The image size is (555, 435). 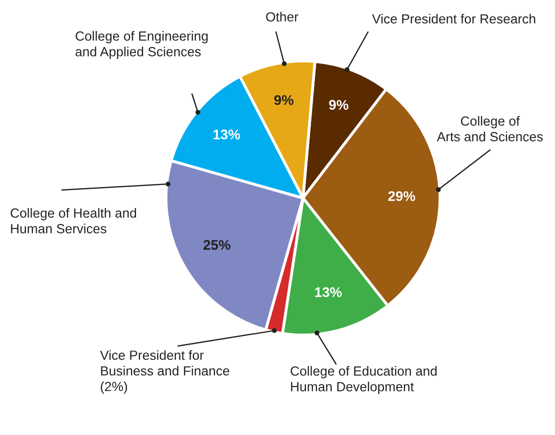 What do you see at coordinates (165, 372) in the screenshot?
I see `slice-label: Vice President for Business and Finance (2%)` at bounding box center [165, 372].